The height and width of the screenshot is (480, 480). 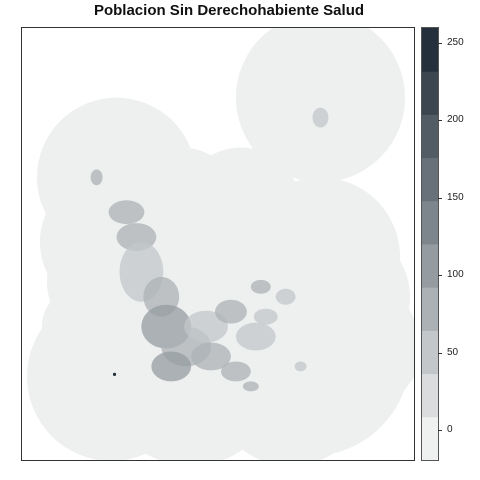 I want to click on legend-tick-label: 250, so click(x=455, y=43).